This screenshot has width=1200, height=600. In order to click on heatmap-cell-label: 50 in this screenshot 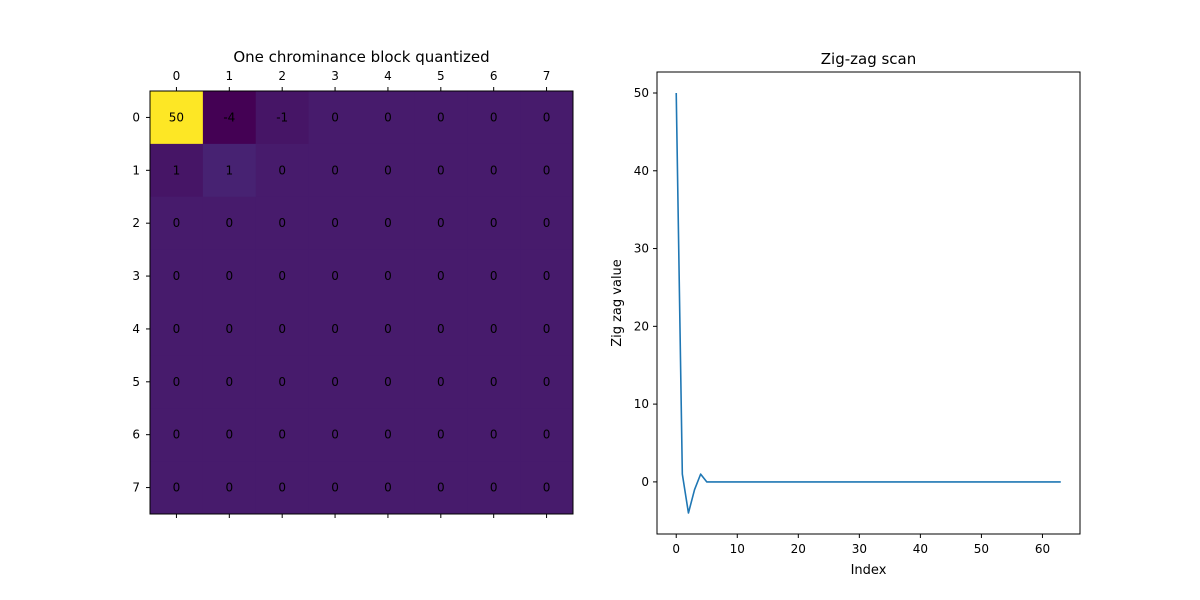, I will do `click(176, 117)`.